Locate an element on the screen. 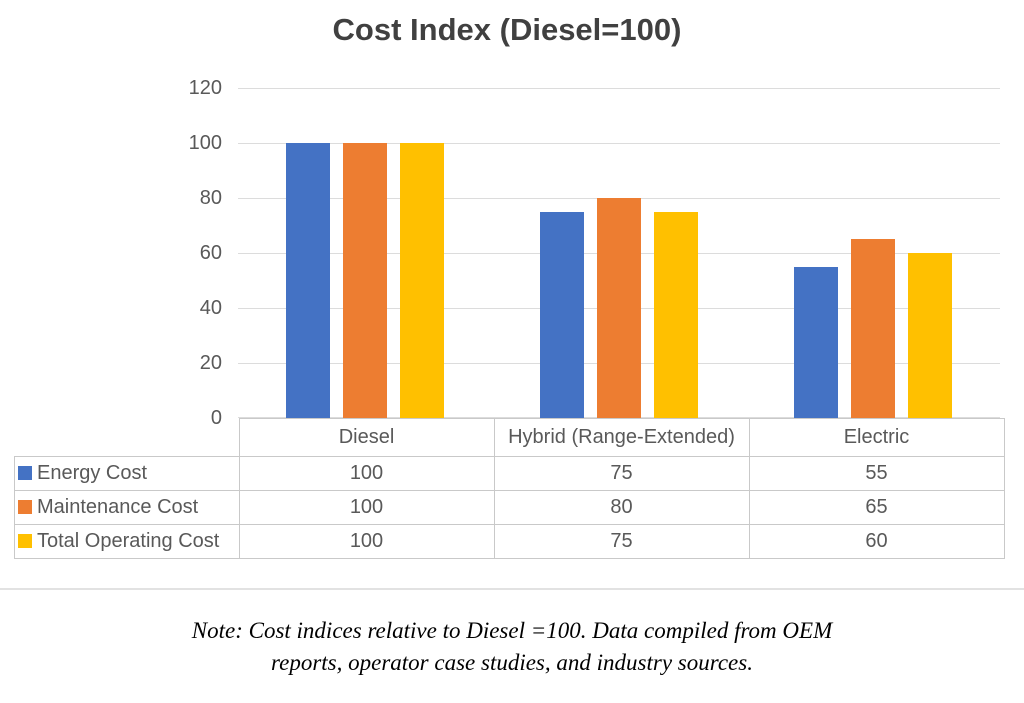 This screenshot has height=703, width=1024. bar-maintenance-cost-diesel is located at coordinates (365, 280).